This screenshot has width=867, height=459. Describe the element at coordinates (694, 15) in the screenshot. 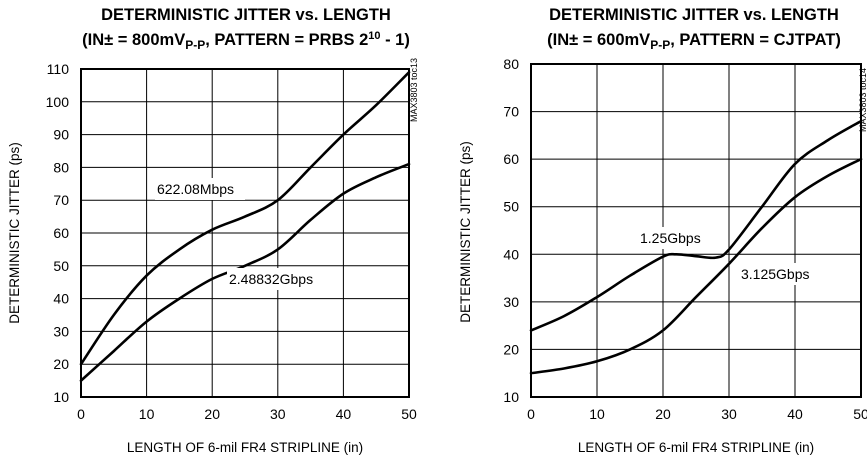

I see `chart-right-title: DETERMINISTIC JITTER vs. LENGTH` at that location.